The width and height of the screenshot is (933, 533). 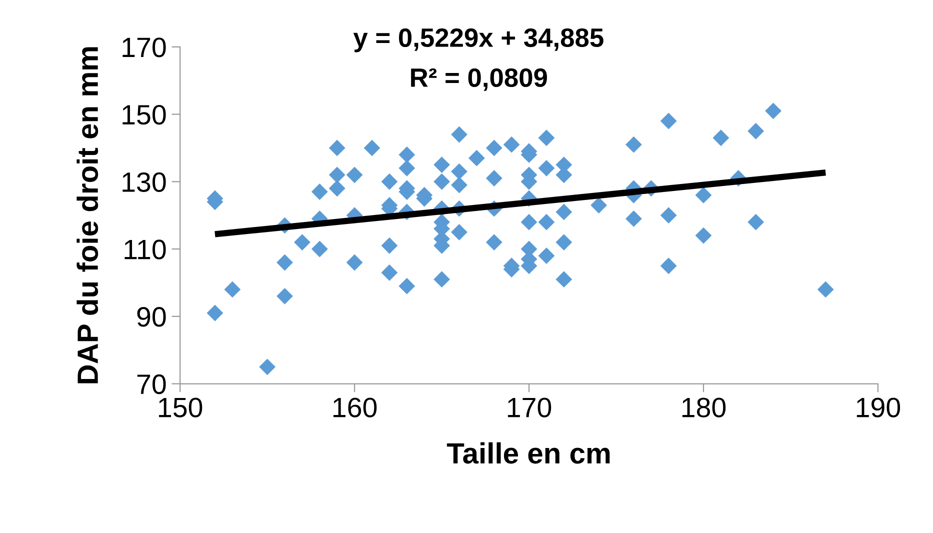 What do you see at coordinates (704, 408) in the screenshot?
I see `x-tick-label: 180` at bounding box center [704, 408].